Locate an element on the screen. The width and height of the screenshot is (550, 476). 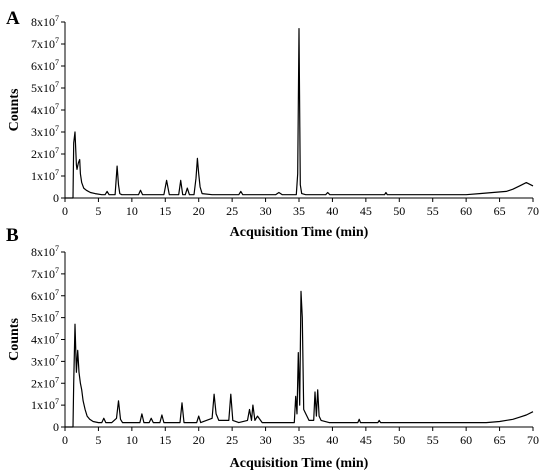
panel-label: B is located at coordinates (12, 235).